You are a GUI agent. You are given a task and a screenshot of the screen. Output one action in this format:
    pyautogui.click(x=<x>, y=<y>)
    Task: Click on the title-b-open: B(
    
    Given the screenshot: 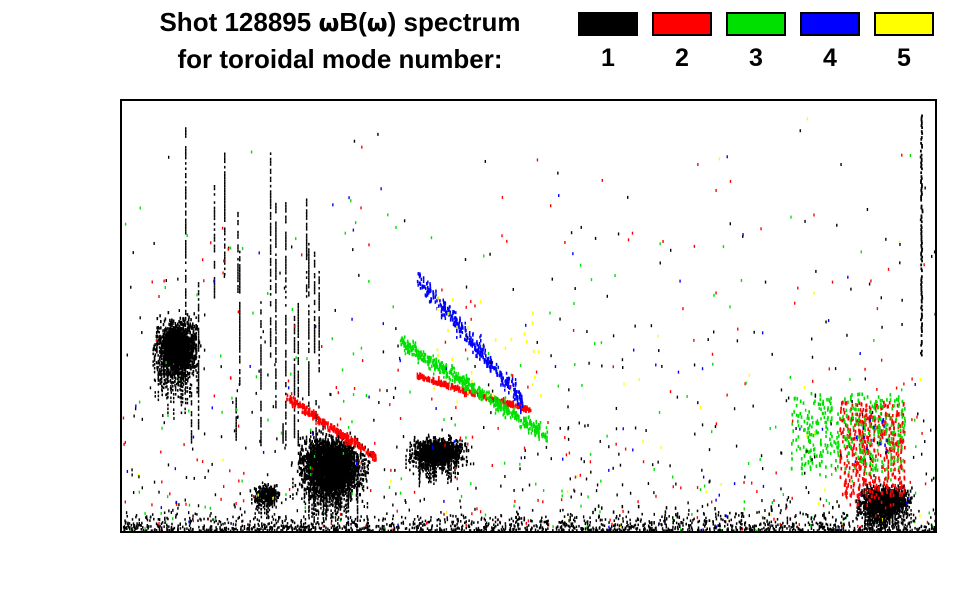 What is the action you would take?
    pyautogui.click(x=353, y=22)
    